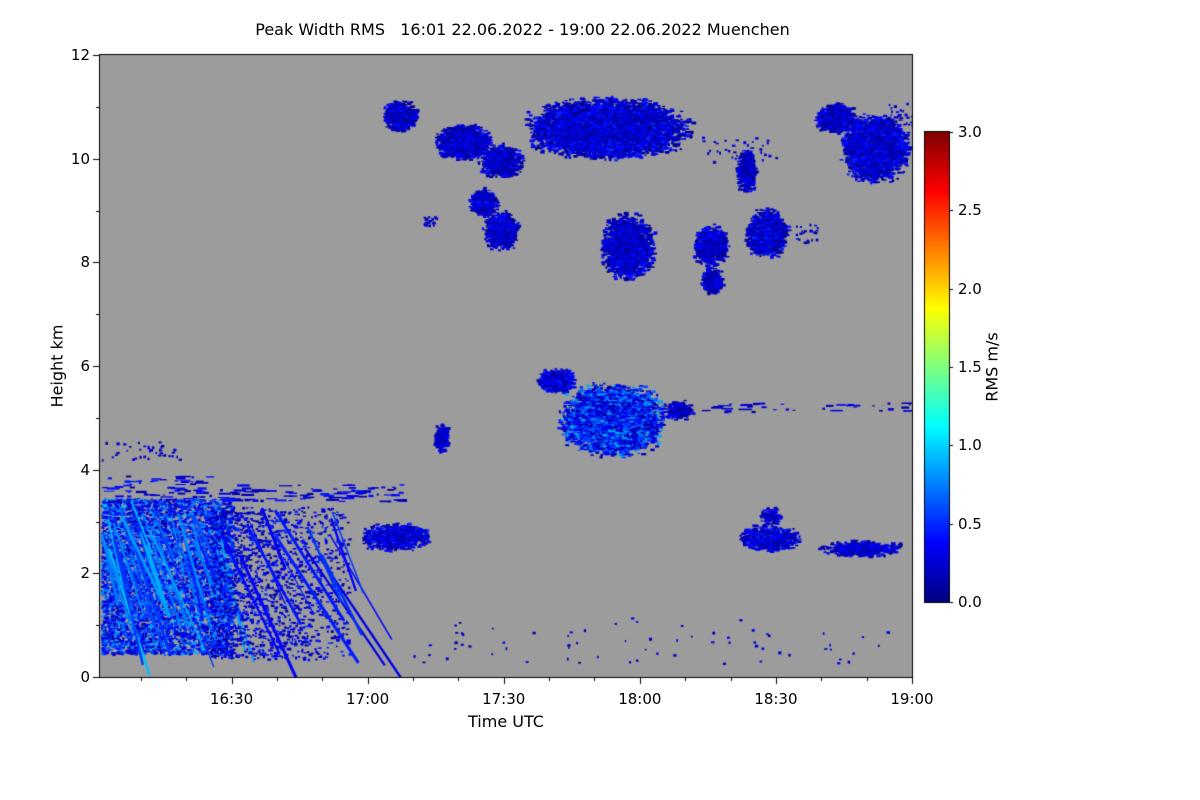  I want to click on colorbar-label: RMS m/s, so click(992, 367).